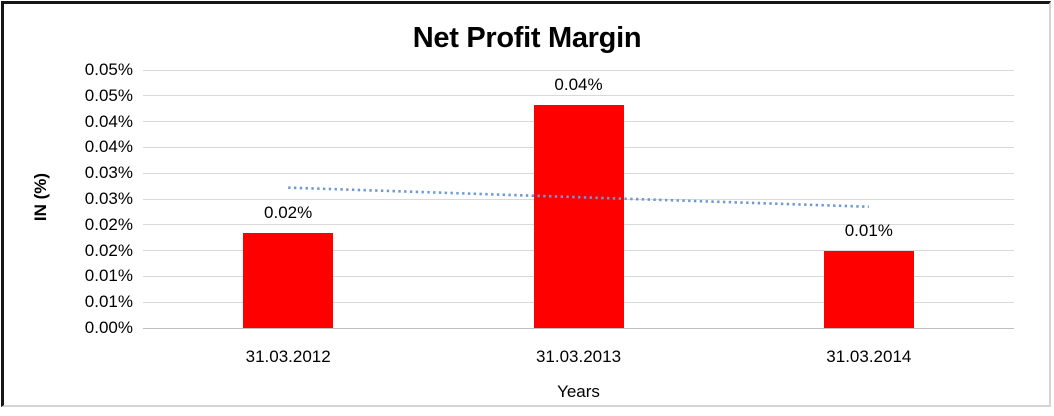  What do you see at coordinates (578, 356) in the screenshot?
I see `category-label: 31.03.2013` at bounding box center [578, 356].